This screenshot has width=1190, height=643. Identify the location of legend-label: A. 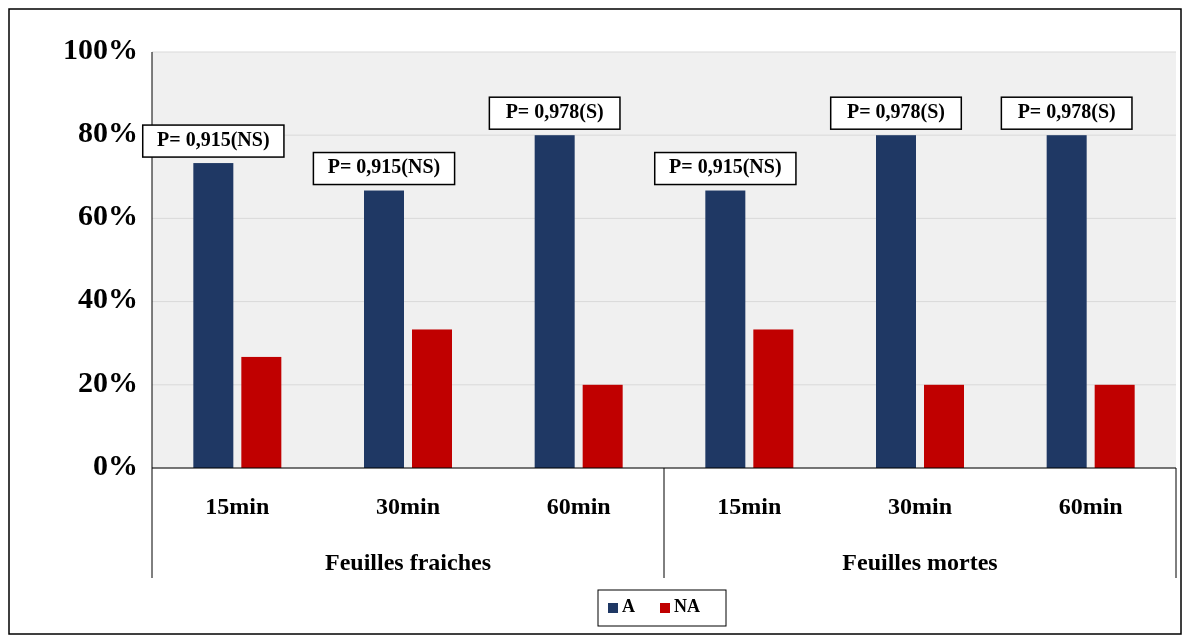
(628, 606).